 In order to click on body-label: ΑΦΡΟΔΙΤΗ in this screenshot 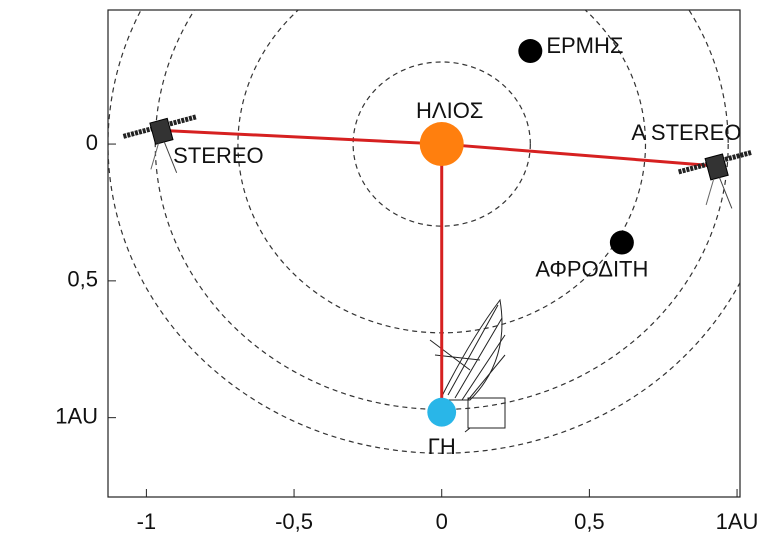, I will do `click(591, 268)`.